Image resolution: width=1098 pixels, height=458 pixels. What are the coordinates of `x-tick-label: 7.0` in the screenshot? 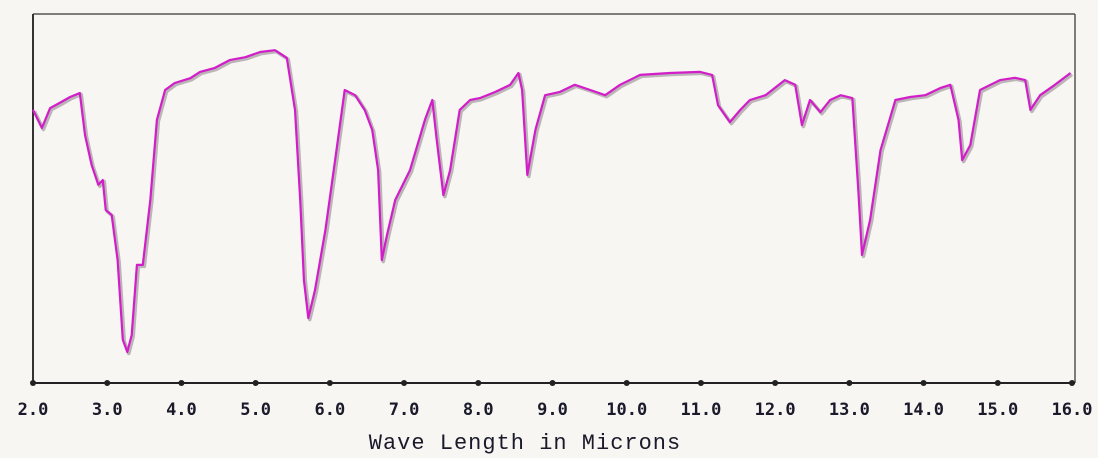 It's located at (404, 410).